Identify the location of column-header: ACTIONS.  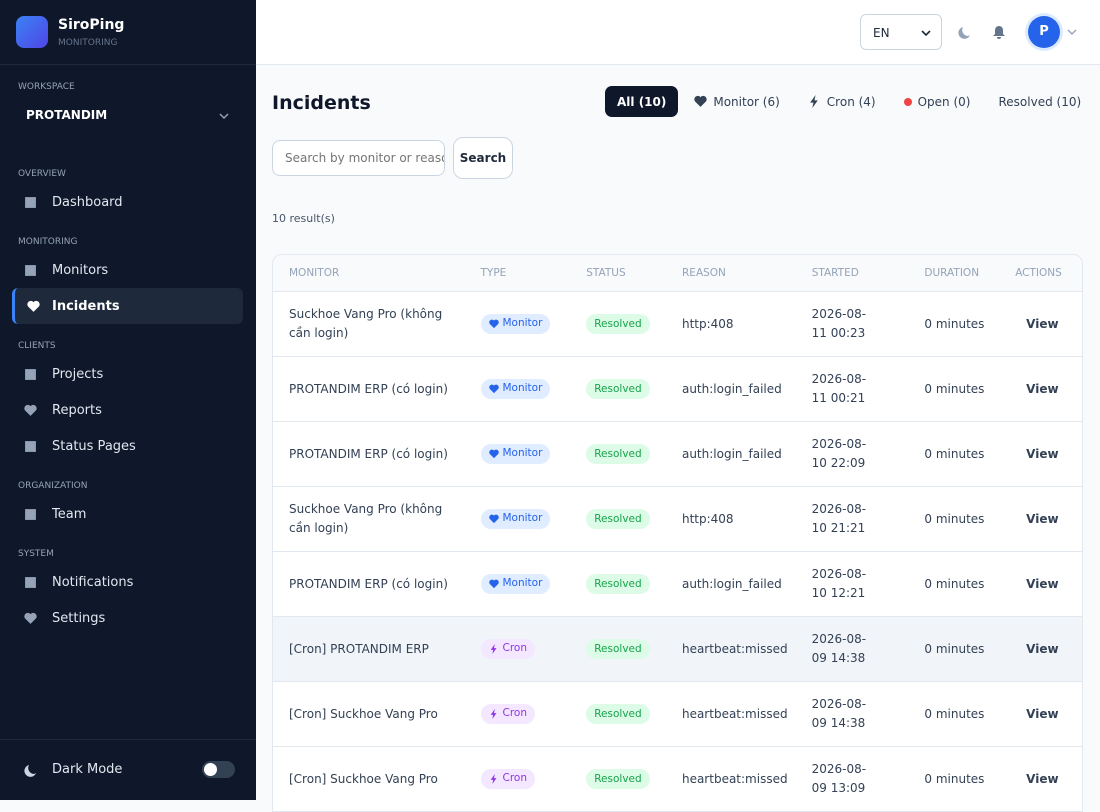
(1038, 272).